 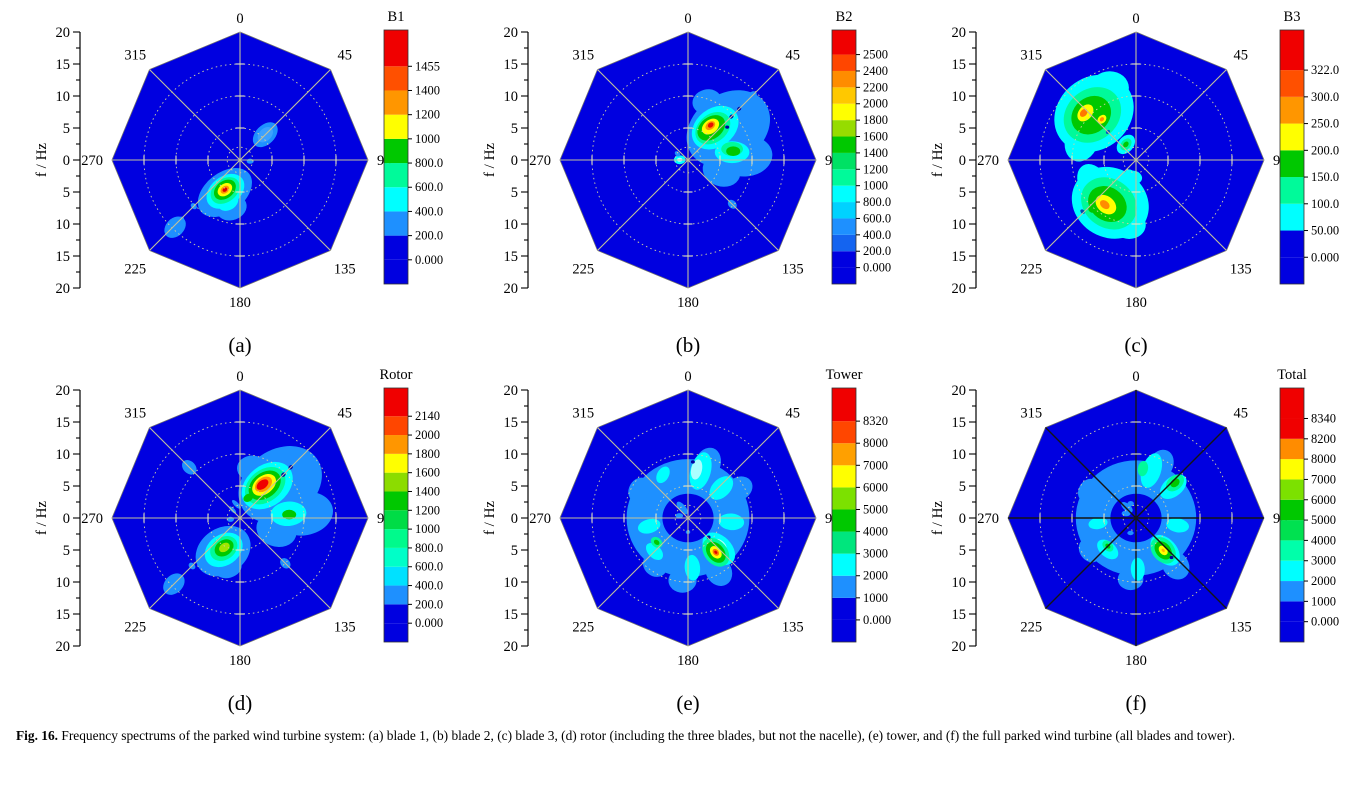 I want to click on svg-text: 400.0, so click(x=429, y=586).